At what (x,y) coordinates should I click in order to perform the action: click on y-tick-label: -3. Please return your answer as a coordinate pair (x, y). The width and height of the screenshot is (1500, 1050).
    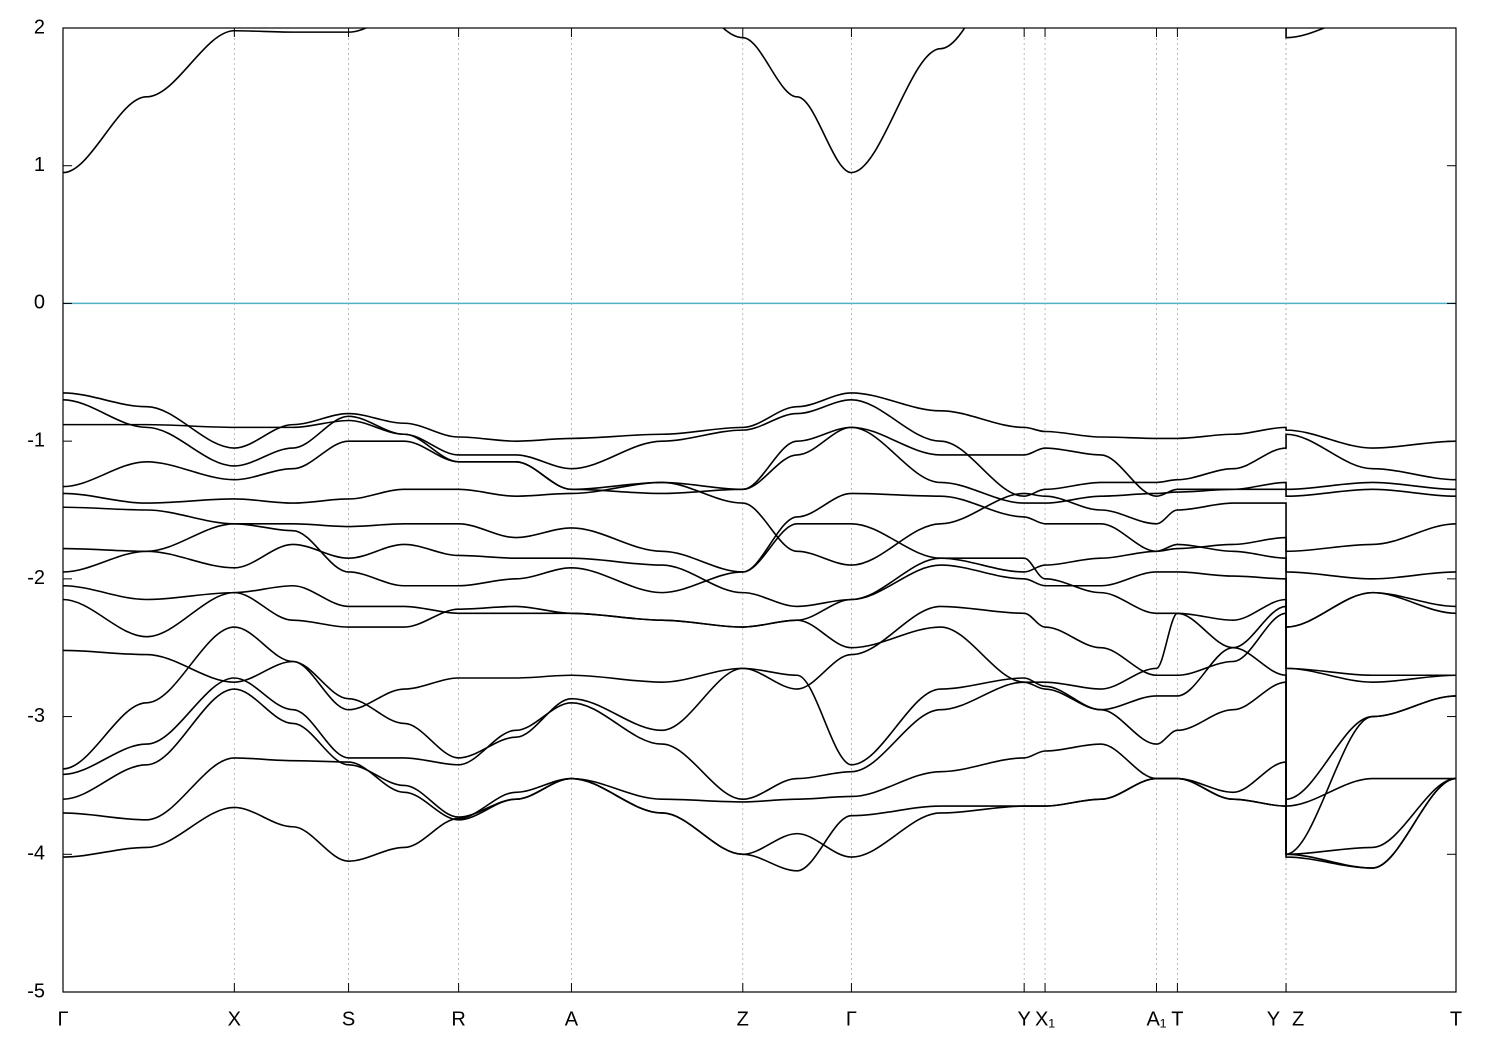
    Looking at the image, I should click on (36, 716).